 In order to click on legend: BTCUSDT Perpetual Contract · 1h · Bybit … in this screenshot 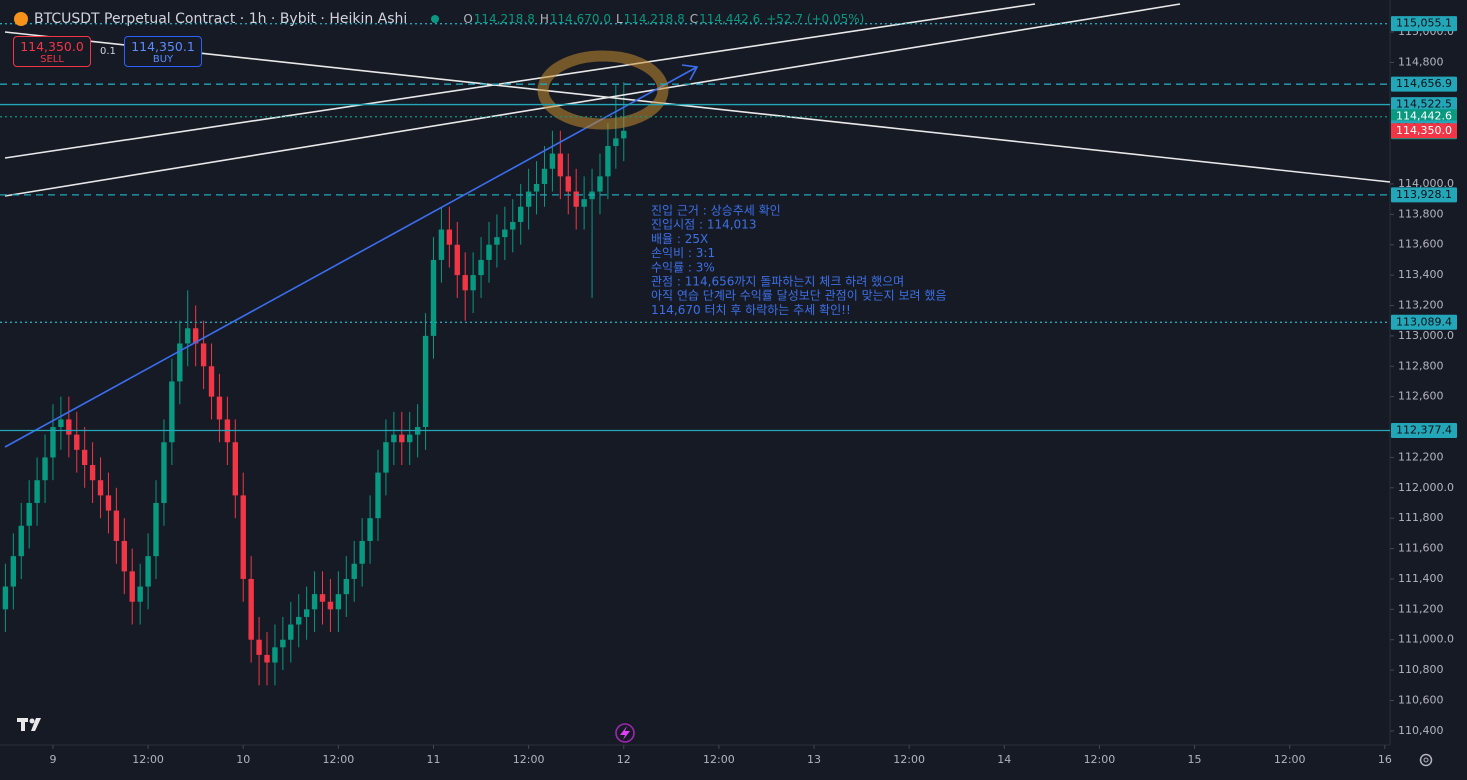, I will do `click(439, 19)`.